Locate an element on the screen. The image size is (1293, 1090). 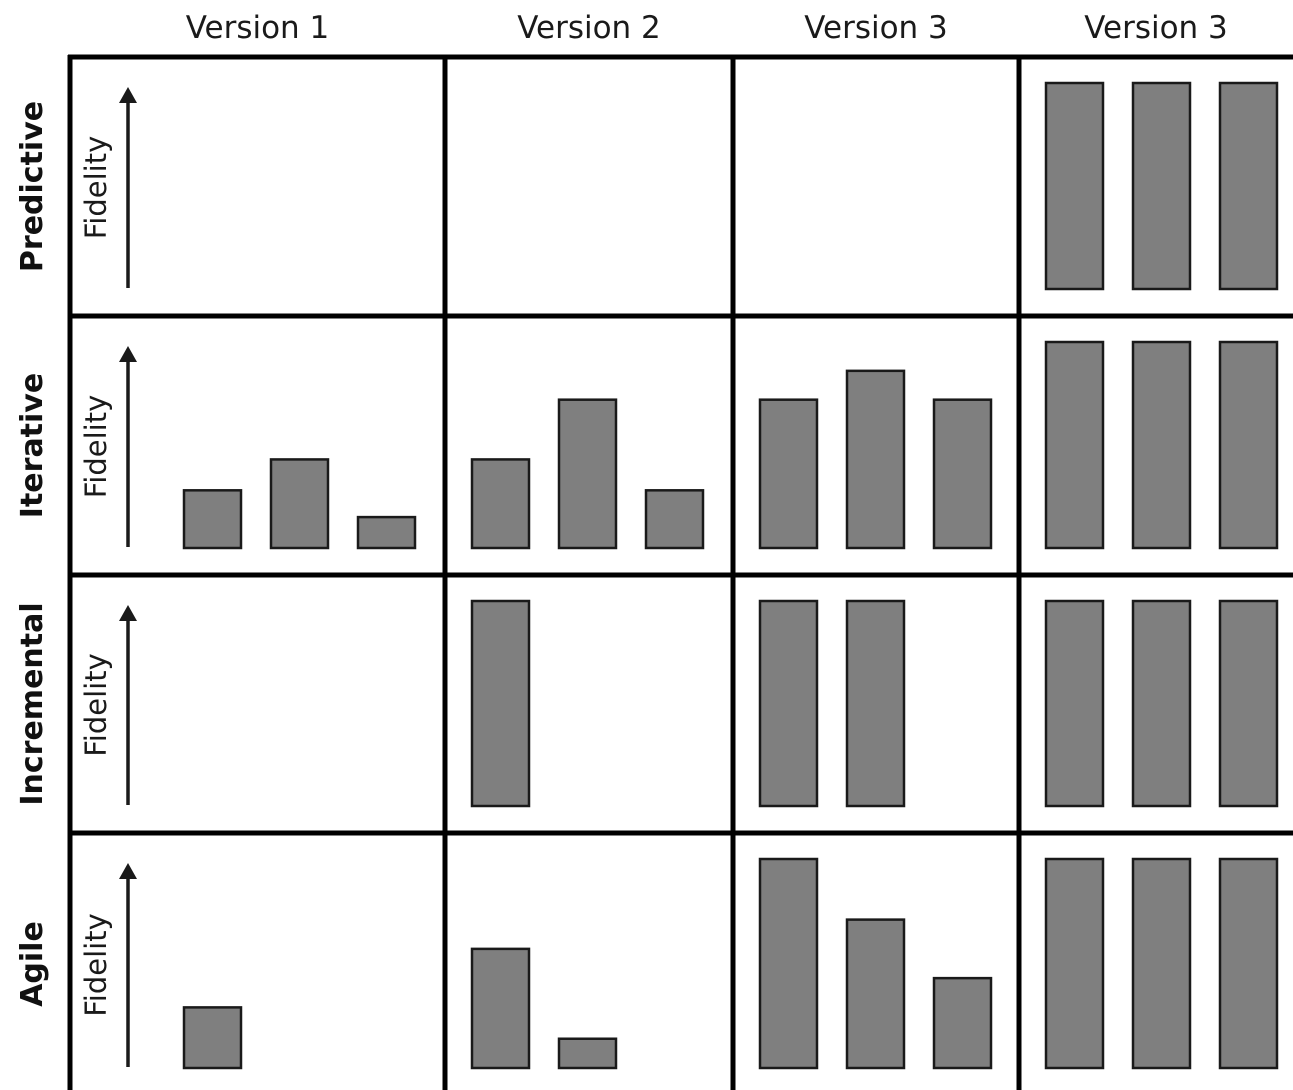
row-header-incremental: Incremental is located at coordinates (32, 703).